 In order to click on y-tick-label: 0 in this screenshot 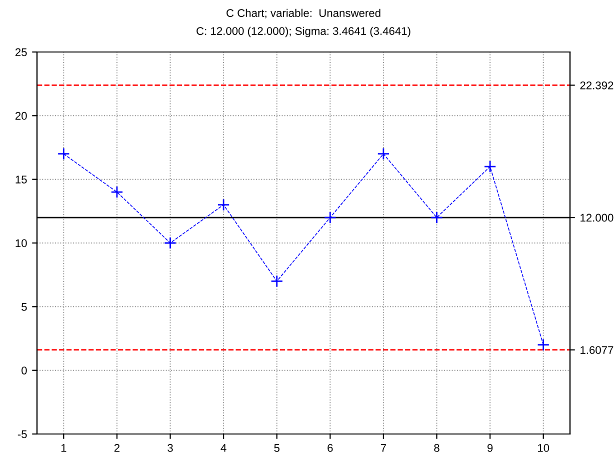, I will do `click(24, 370)`.